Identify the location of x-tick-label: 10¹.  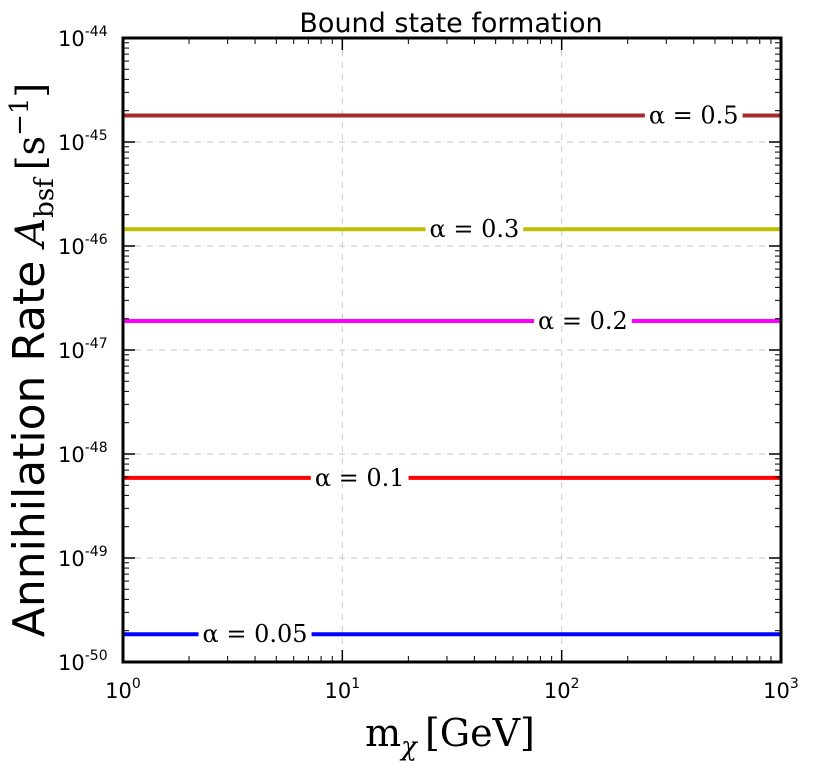
(343, 689).